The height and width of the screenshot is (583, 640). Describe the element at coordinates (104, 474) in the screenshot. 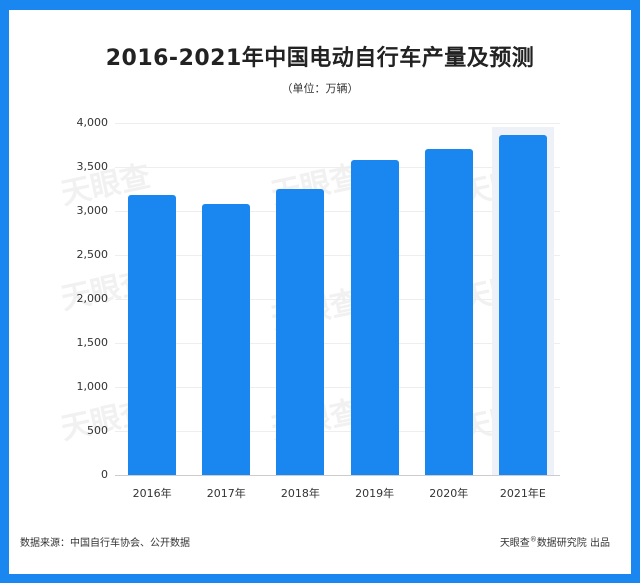

I see `y-tick-label: 0` at that location.